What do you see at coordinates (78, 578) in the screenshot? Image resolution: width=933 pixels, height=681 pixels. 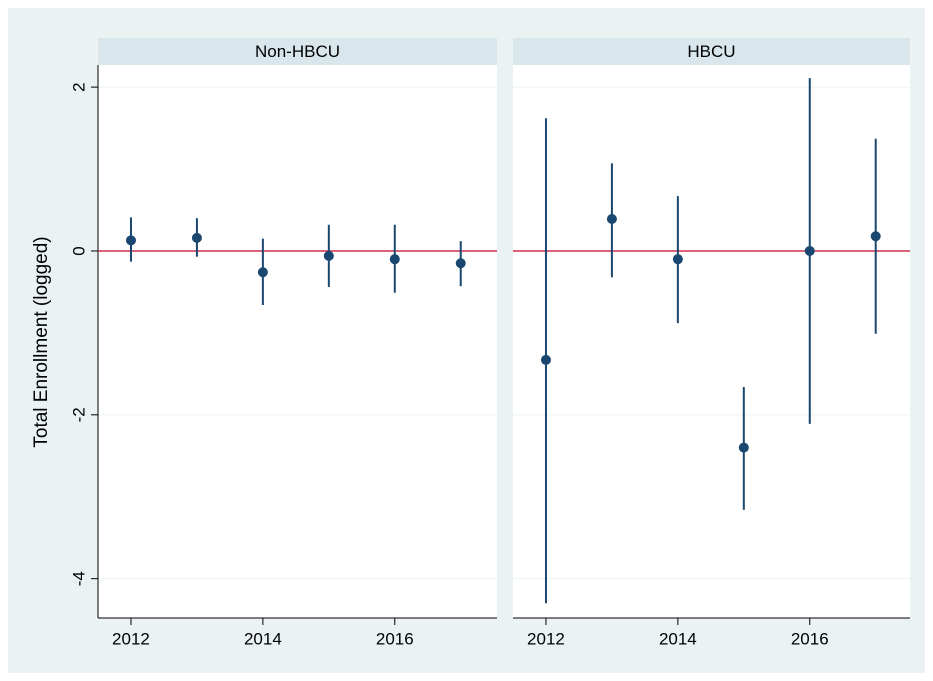 I see `y-tick-label: -4` at bounding box center [78, 578].